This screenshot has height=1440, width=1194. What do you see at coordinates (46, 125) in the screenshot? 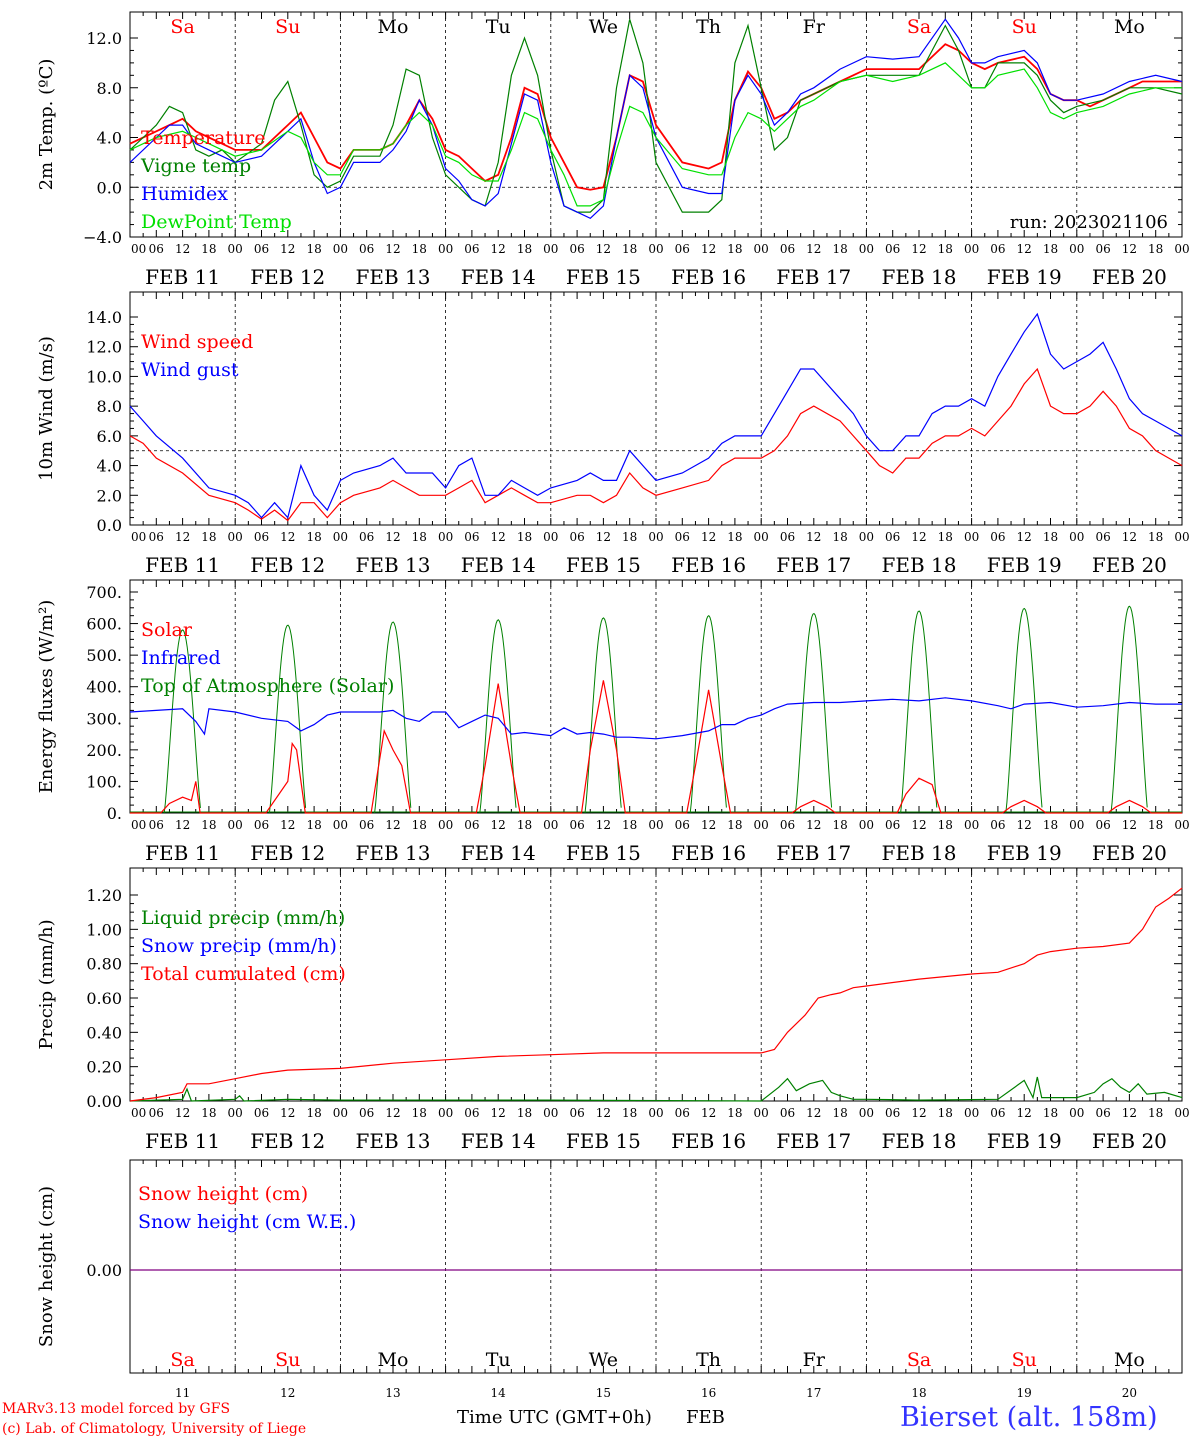
I see `y-axis-label: 2m Temp. (ºC)` at bounding box center [46, 125].